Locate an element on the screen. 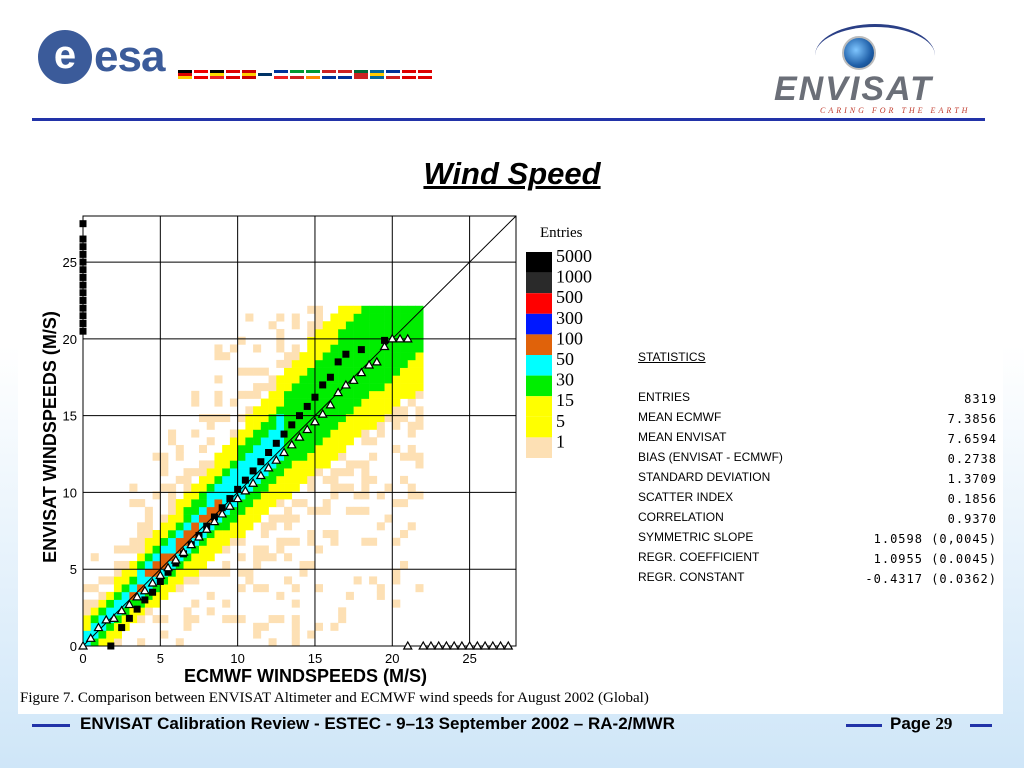 This screenshot has width=1024, height=768. y-tick-label: 20 is located at coordinates (70, 339).